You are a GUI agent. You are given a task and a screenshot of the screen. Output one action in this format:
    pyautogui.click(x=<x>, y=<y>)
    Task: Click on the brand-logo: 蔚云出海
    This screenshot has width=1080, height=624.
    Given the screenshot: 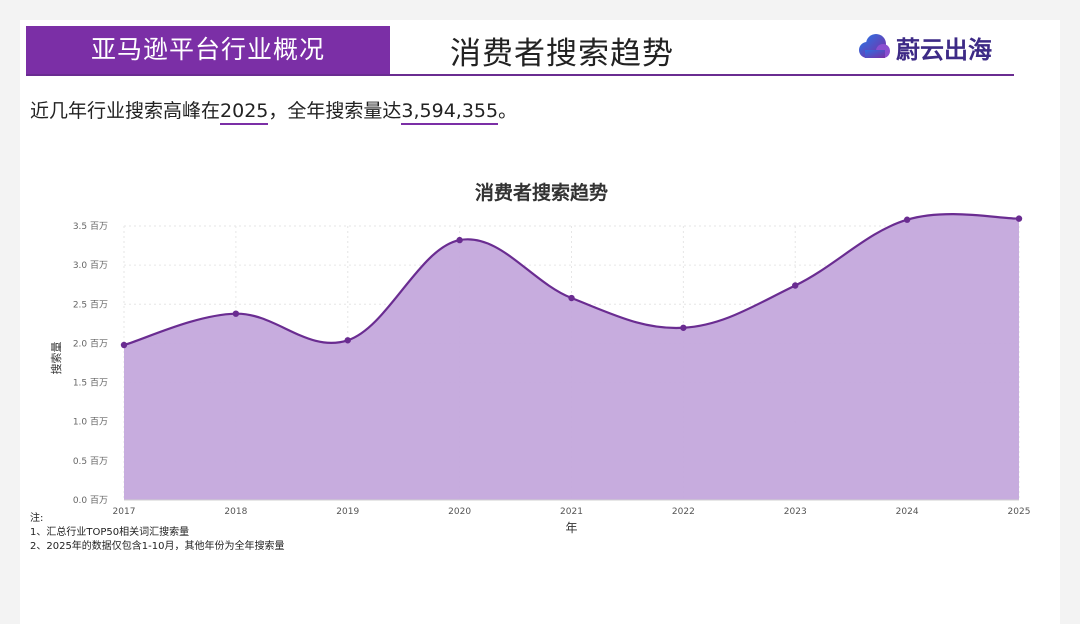 What is the action you would take?
    pyautogui.click(x=924, y=47)
    